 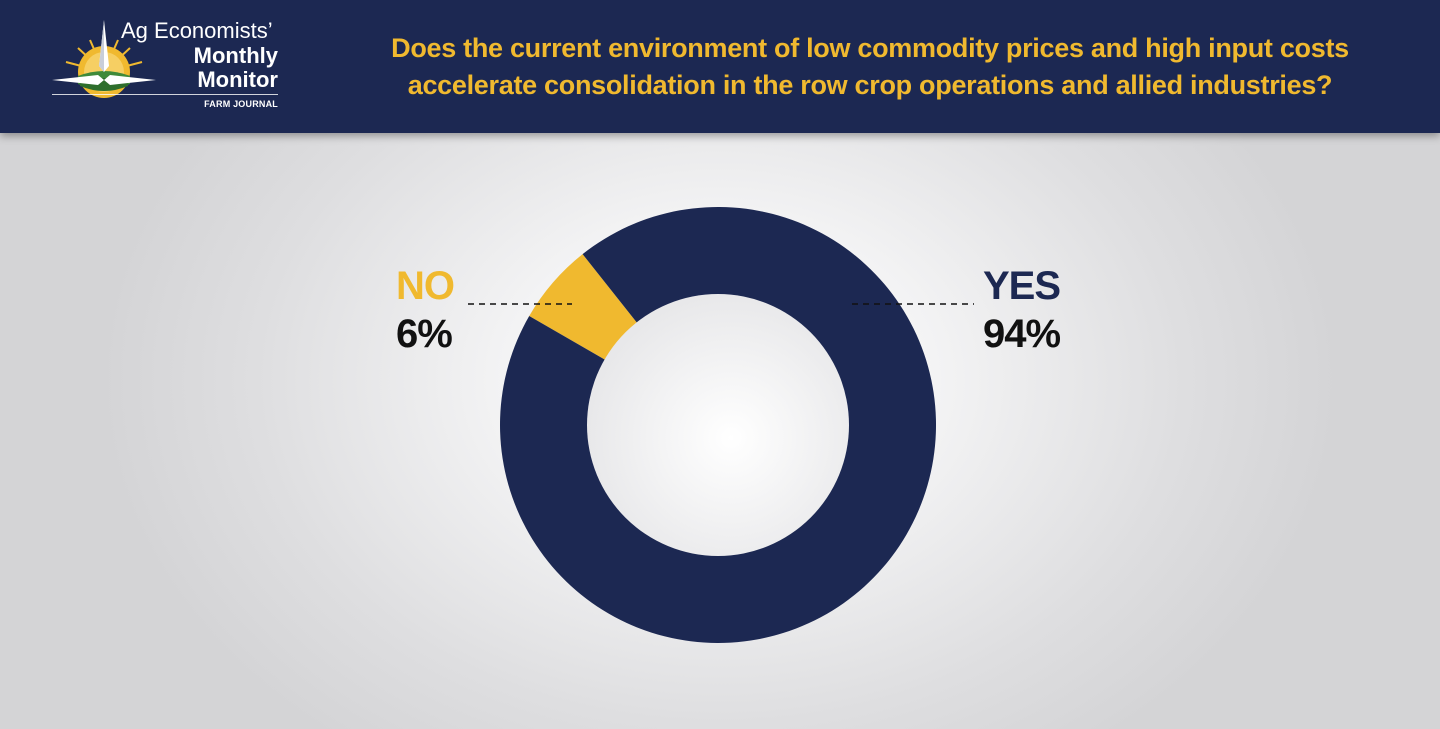 I want to click on logo-divider, so click(x=165, y=94).